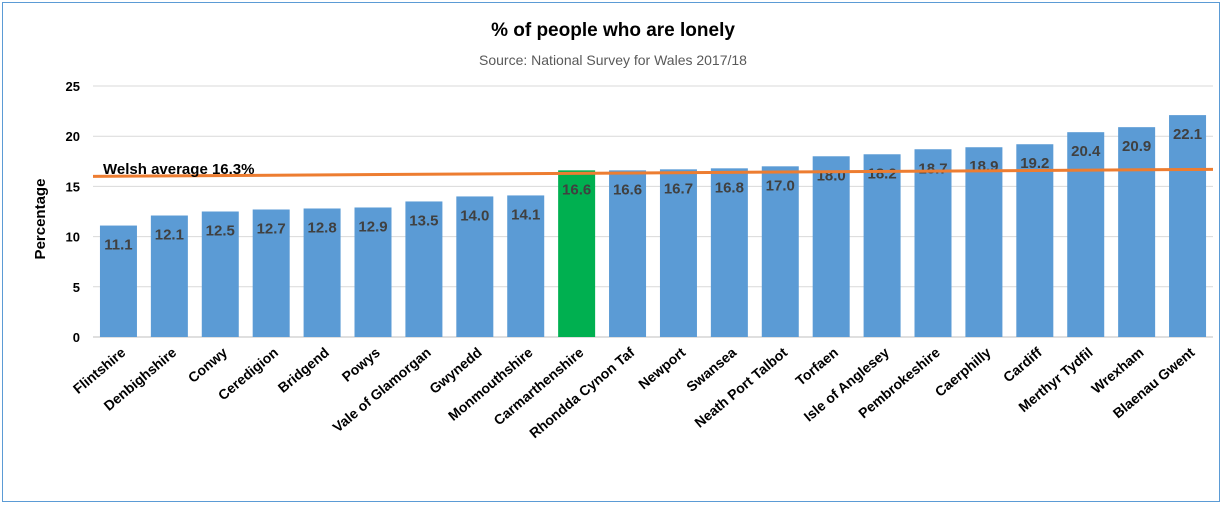  Describe the element at coordinates (381, 389) in the screenshot. I see `x-tick-label: Vale of Glamorgan` at that location.